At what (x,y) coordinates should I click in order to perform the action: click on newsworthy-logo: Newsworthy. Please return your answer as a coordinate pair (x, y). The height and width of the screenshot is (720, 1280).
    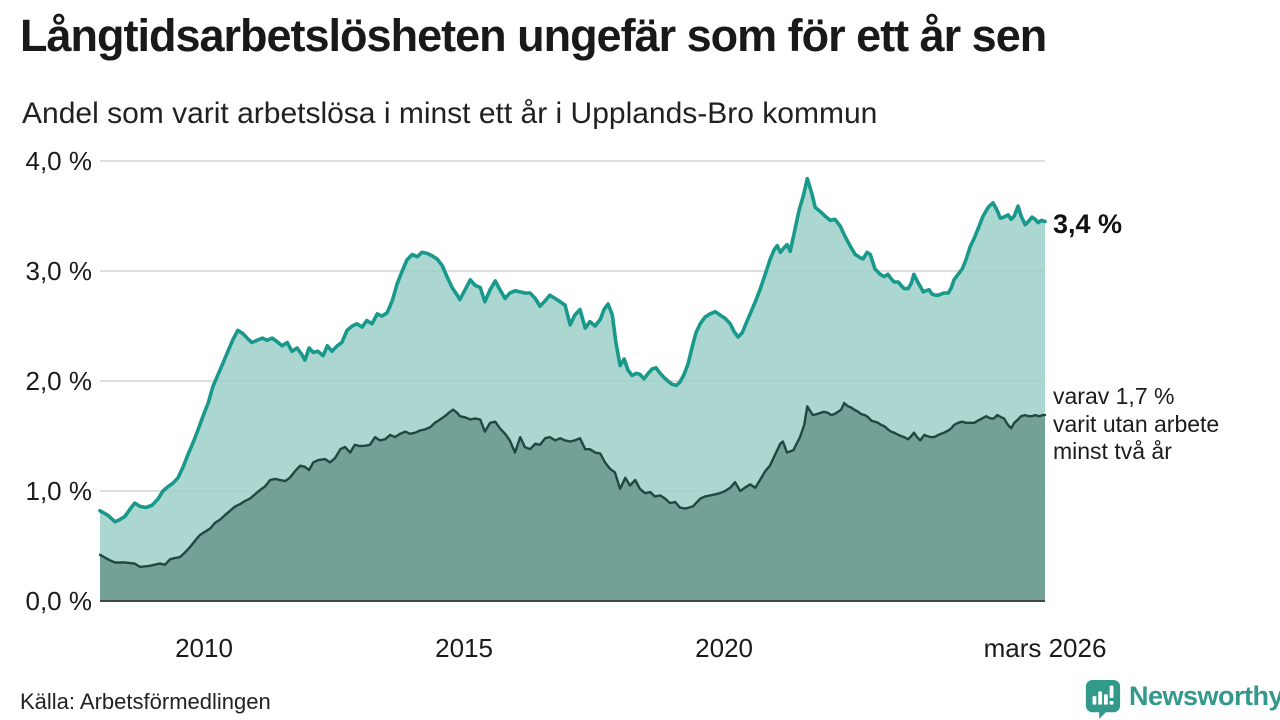
    Looking at the image, I should click on (1182, 698).